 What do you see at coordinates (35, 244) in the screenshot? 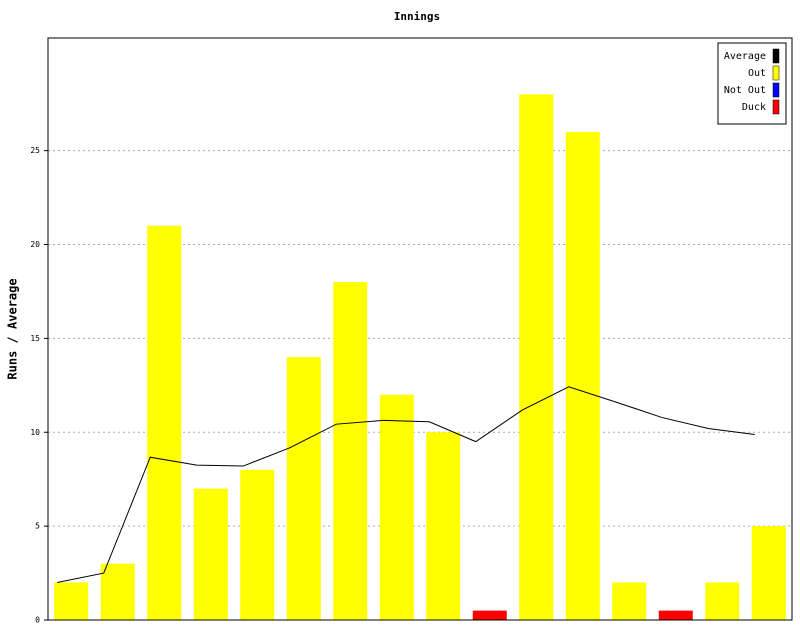
I see `y-tick-label: 20` at bounding box center [35, 244].